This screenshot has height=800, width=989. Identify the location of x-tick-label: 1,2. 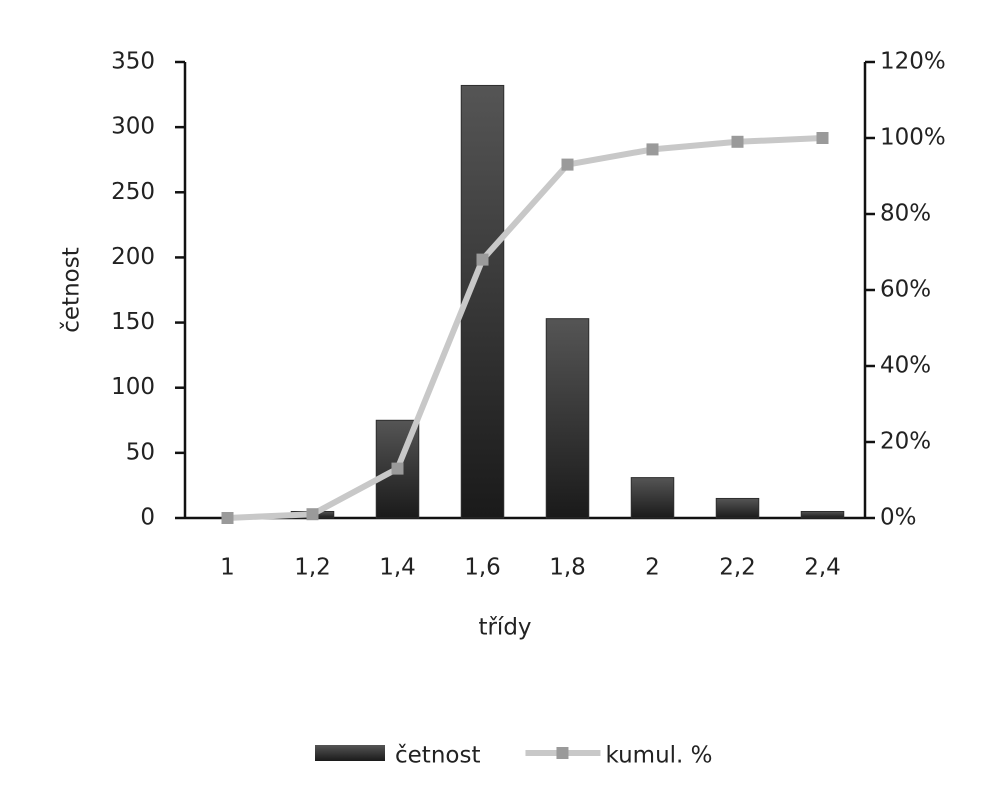
(312, 568).